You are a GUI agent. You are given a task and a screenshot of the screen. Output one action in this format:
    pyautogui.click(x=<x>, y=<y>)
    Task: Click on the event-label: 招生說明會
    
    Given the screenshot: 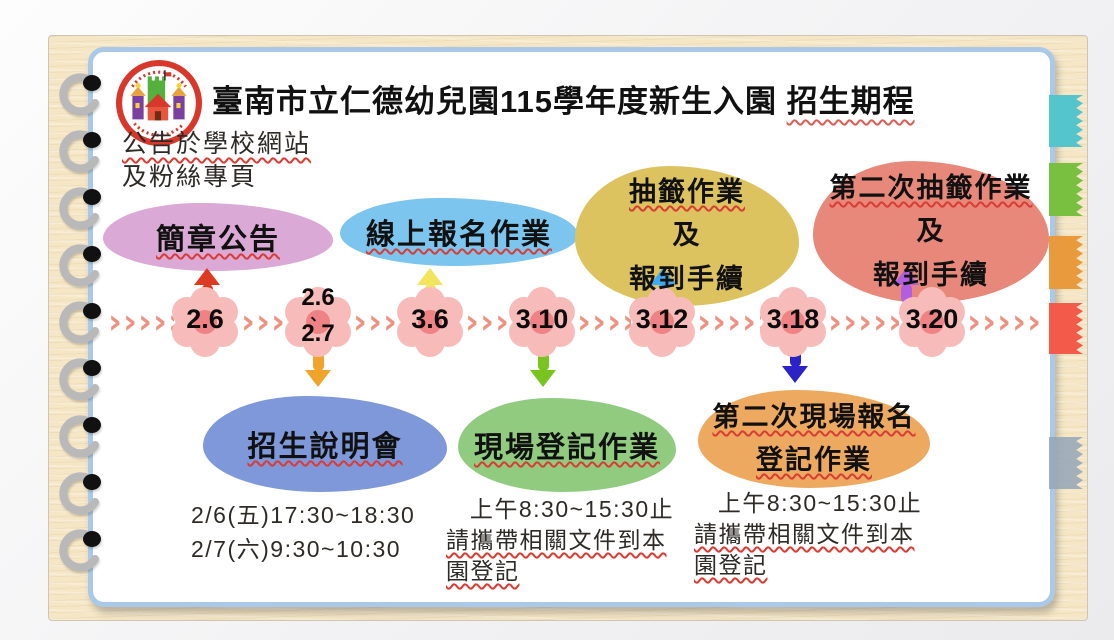 What is the action you would take?
    pyautogui.click(x=325, y=447)
    